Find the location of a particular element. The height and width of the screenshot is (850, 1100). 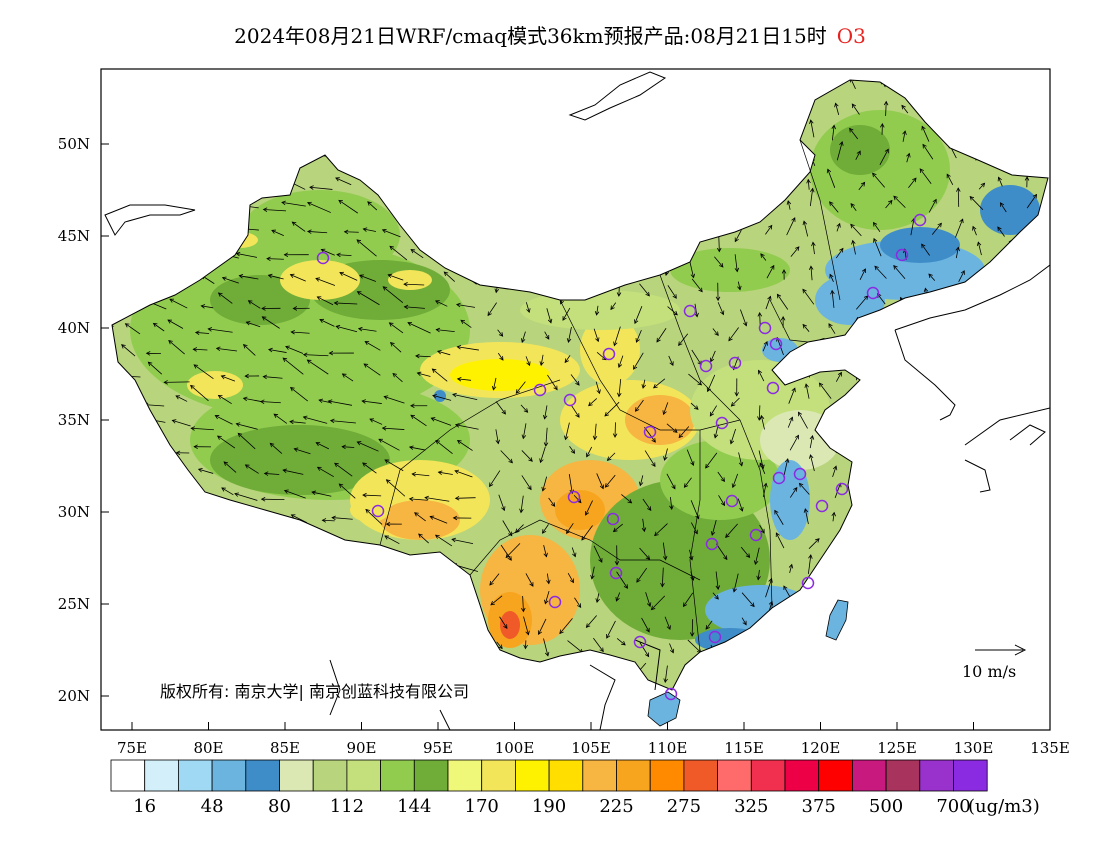

lat-label: 25N is located at coordinates (74, 604).